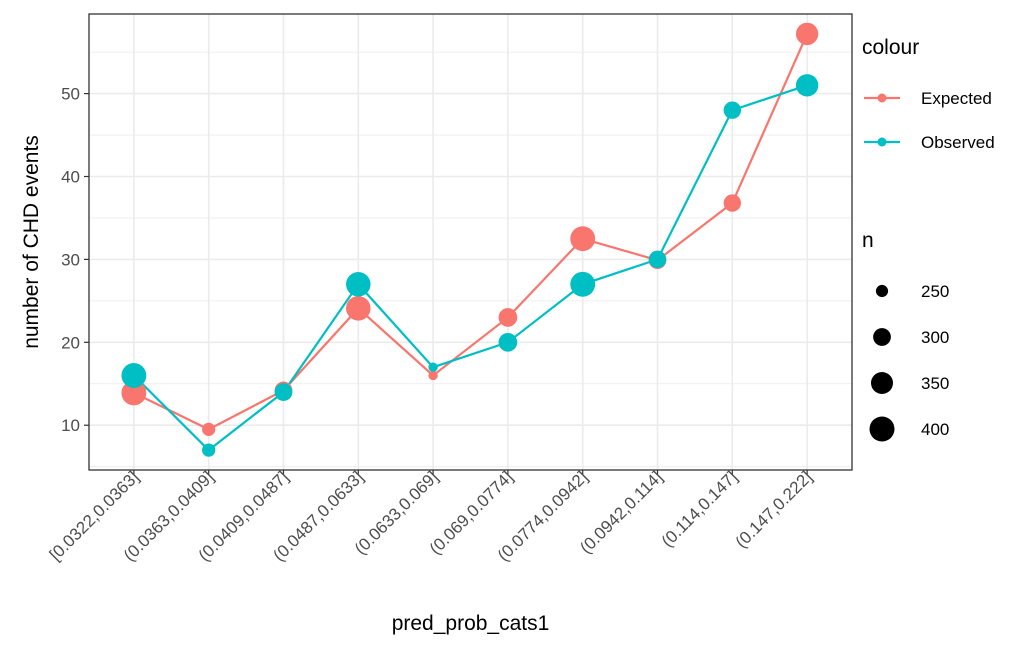 The height and width of the screenshot is (653, 1026). Describe the element at coordinates (958, 142) in the screenshot. I see `legend-label: Observed` at that location.